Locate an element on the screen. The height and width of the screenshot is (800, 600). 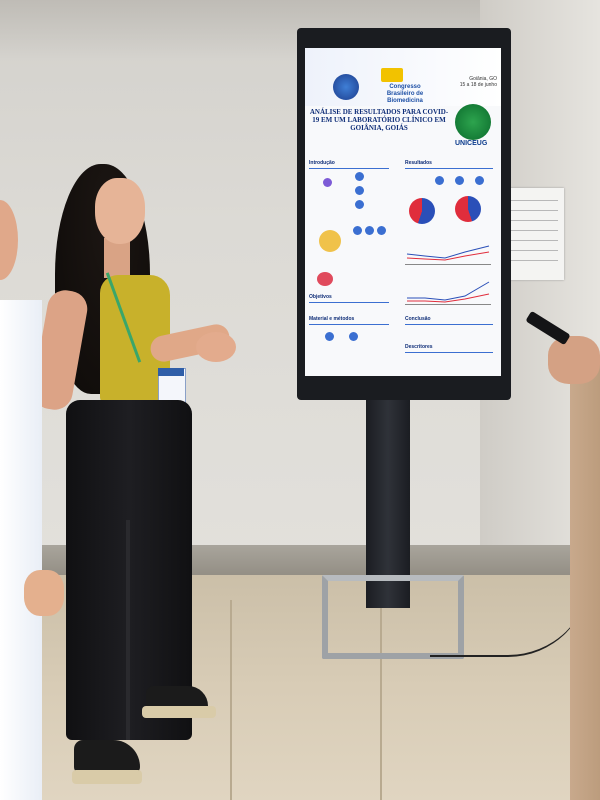
line-graph-top is located at coordinates (448, 249).